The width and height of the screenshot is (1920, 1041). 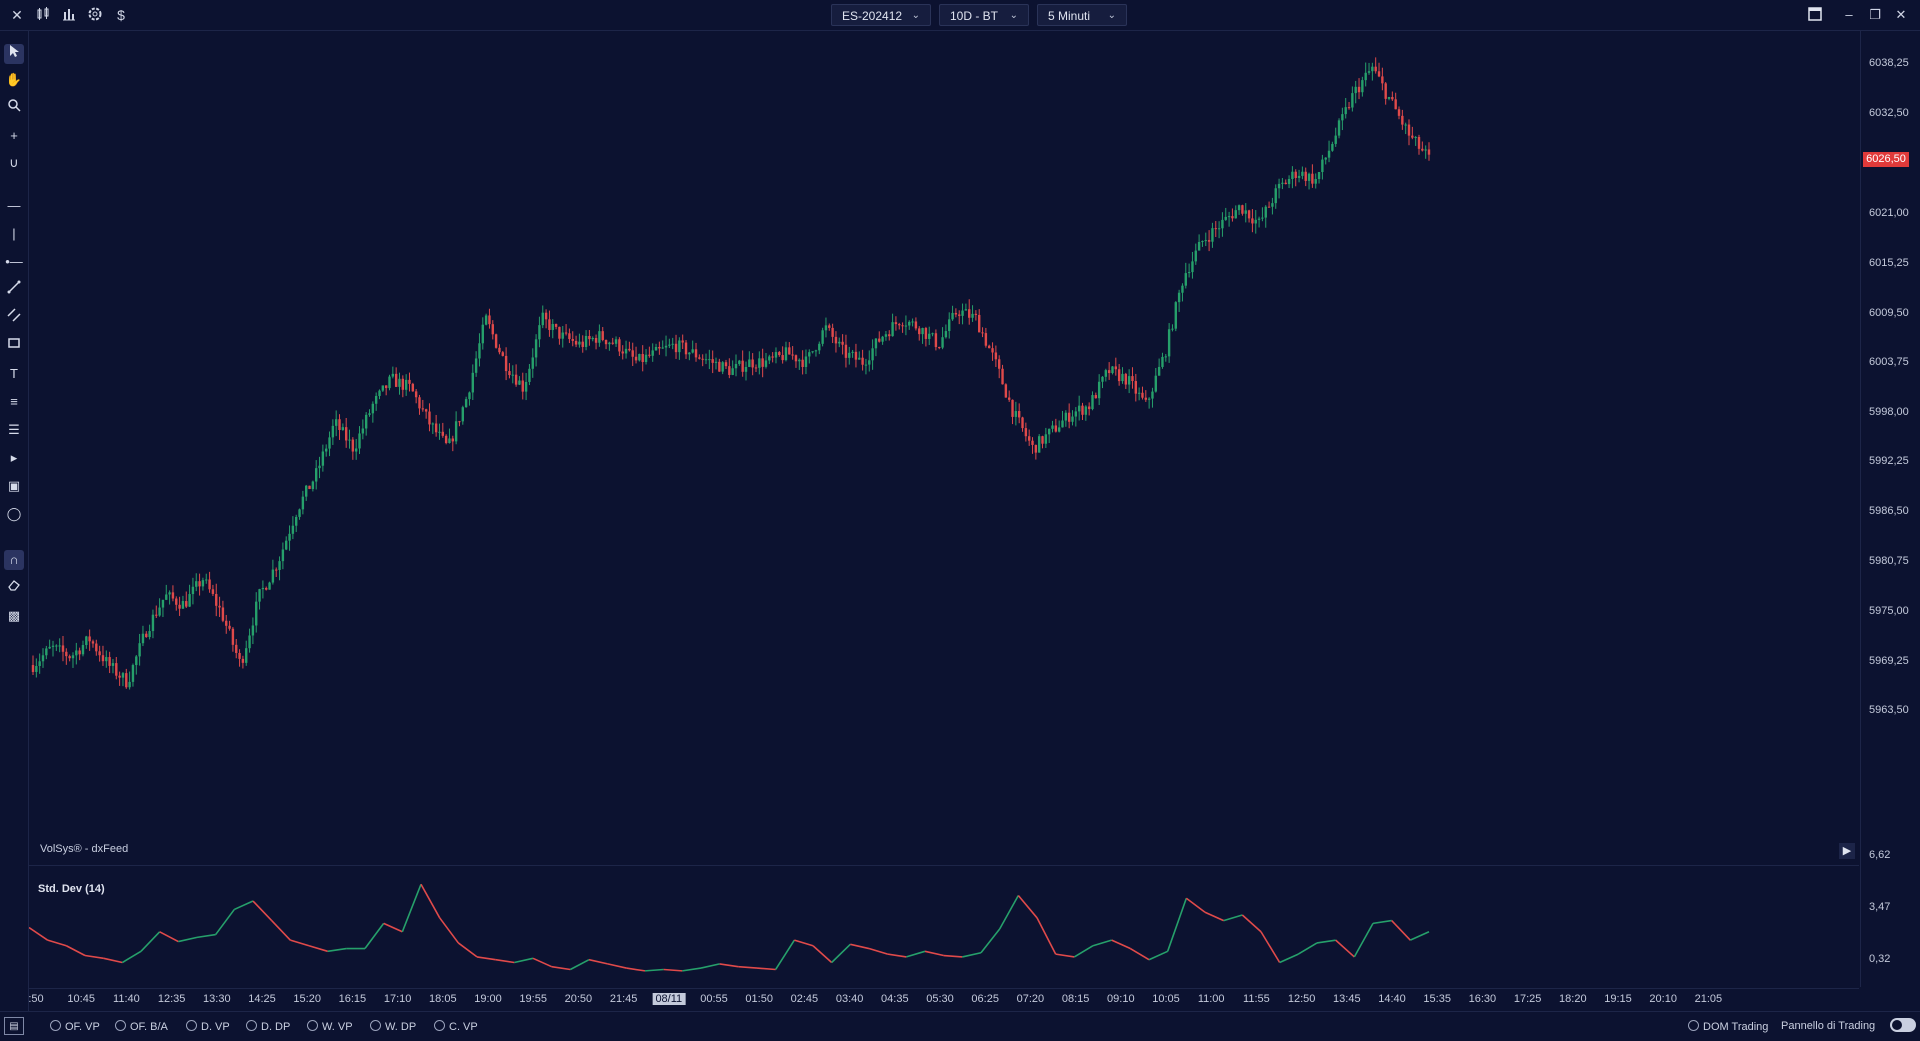 I want to click on price-axis-label: 6021,00, so click(x=1889, y=213).